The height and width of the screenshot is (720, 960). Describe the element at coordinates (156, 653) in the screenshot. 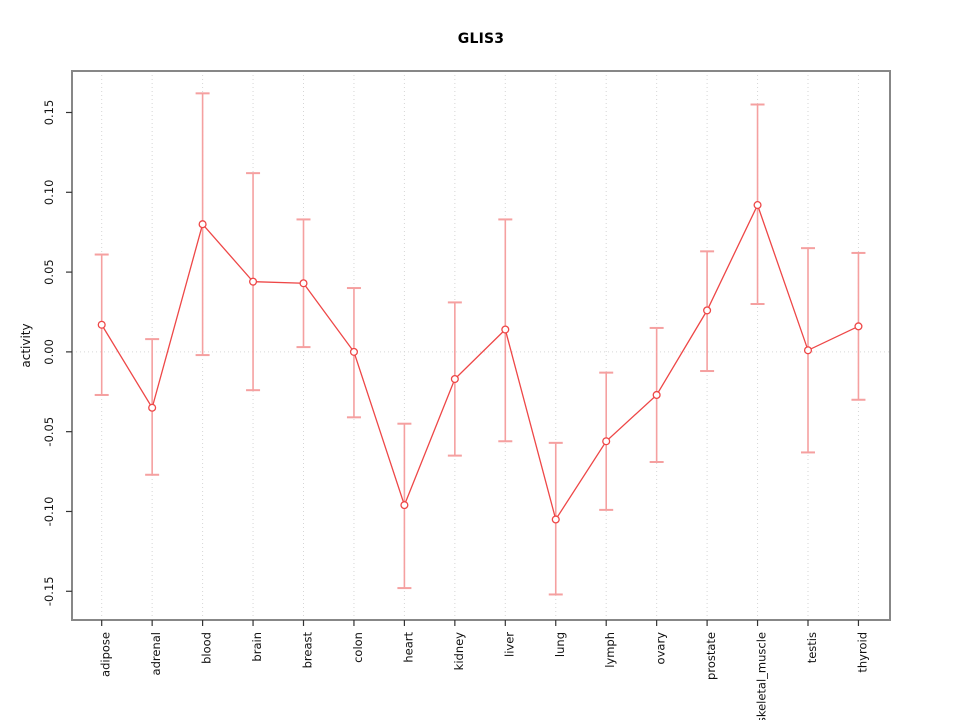

I see `x-tick-label: adrenal` at that location.